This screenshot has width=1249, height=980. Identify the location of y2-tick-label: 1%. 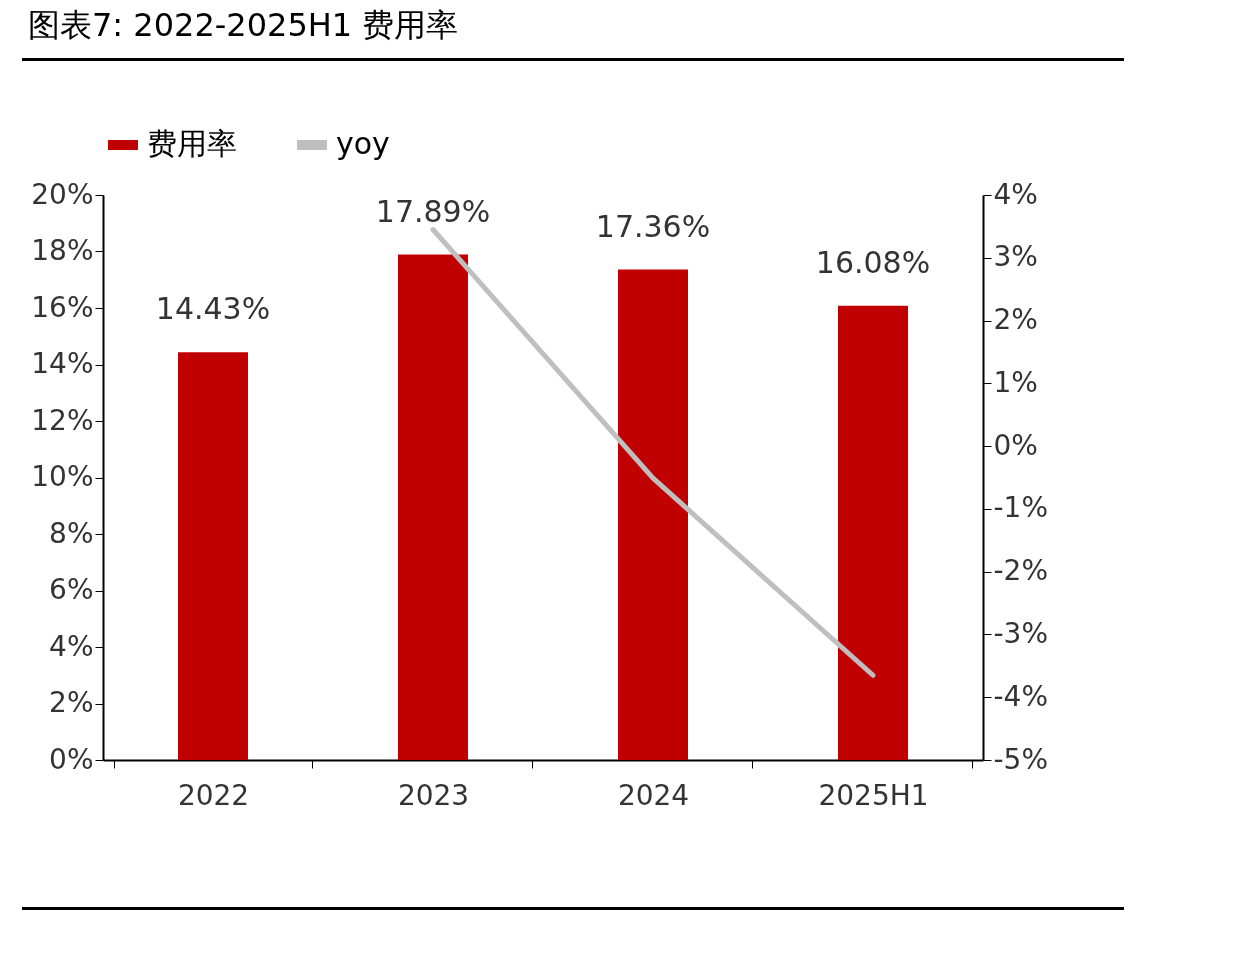
(1015, 382).